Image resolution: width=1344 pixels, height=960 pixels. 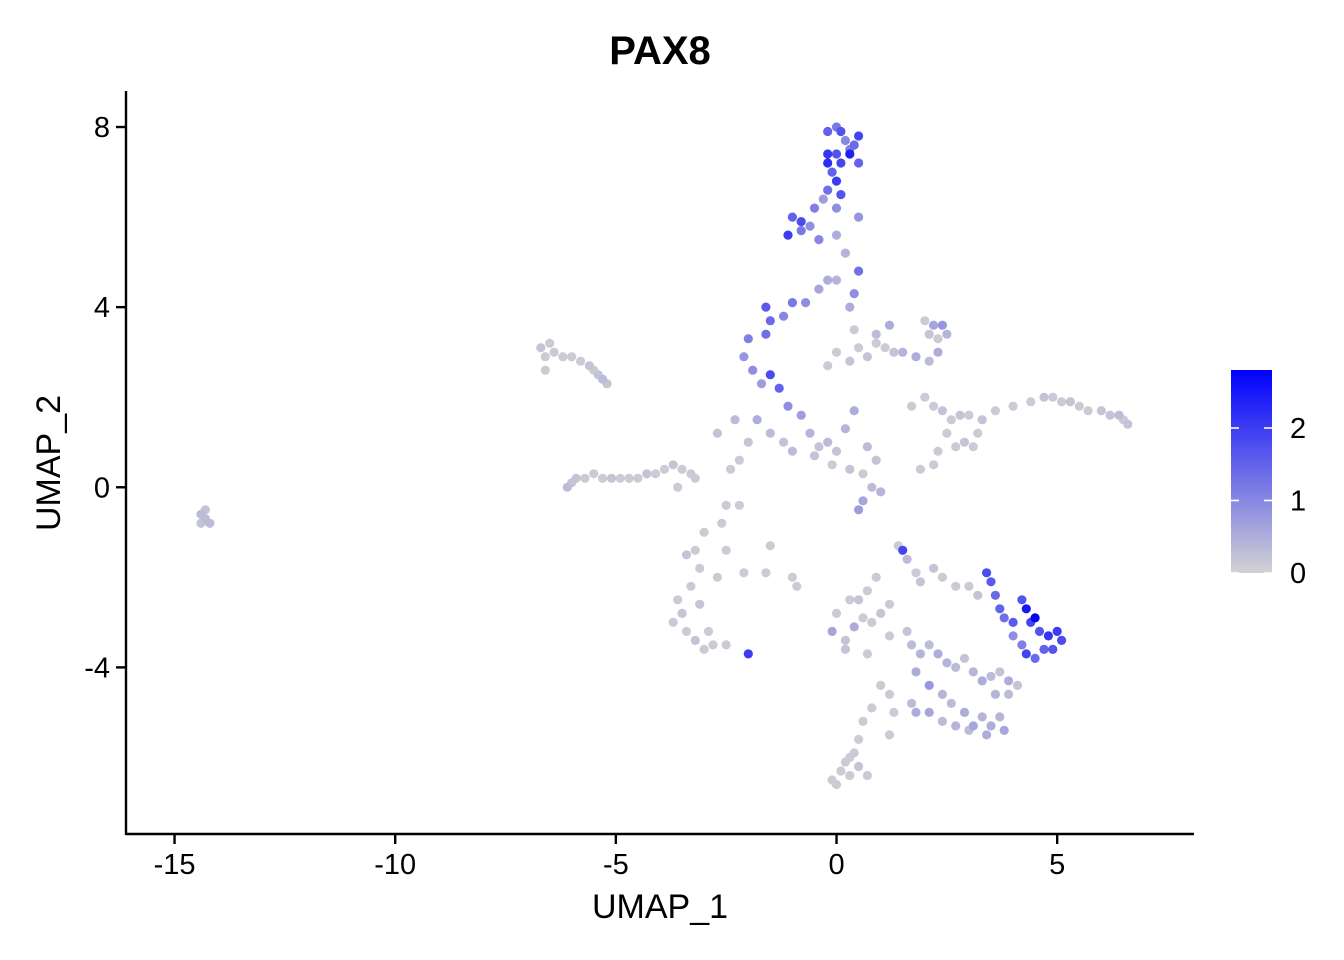 I want to click on x-tick-label: 5, so click(x=1057, y=865).